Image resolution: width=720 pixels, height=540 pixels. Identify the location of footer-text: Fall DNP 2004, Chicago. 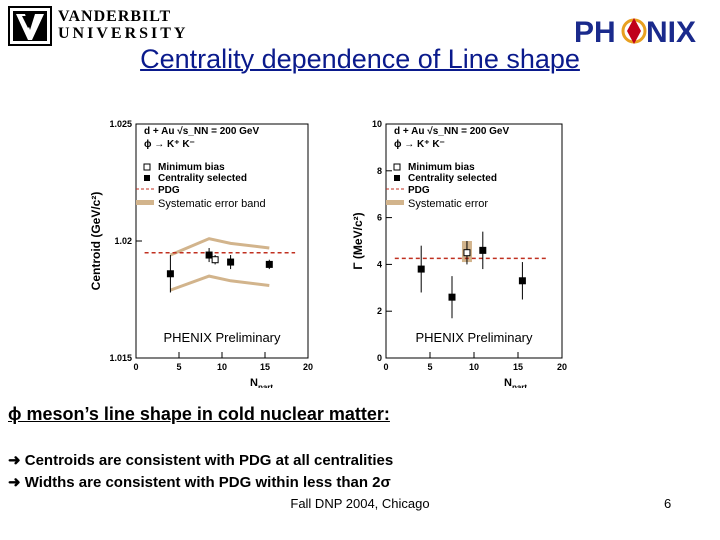
(360, 503).